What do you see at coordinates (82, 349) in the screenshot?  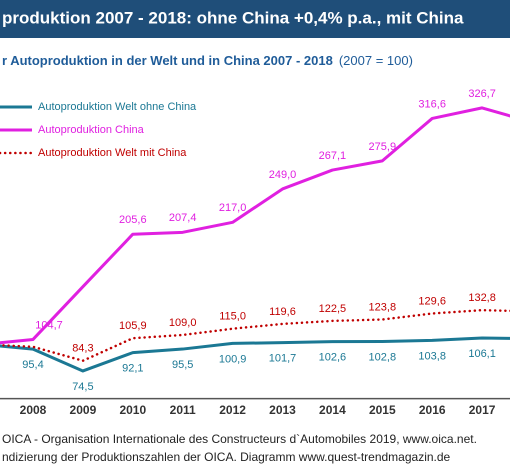 I see `data-label: 84,3` at bounding box center [82, 349].